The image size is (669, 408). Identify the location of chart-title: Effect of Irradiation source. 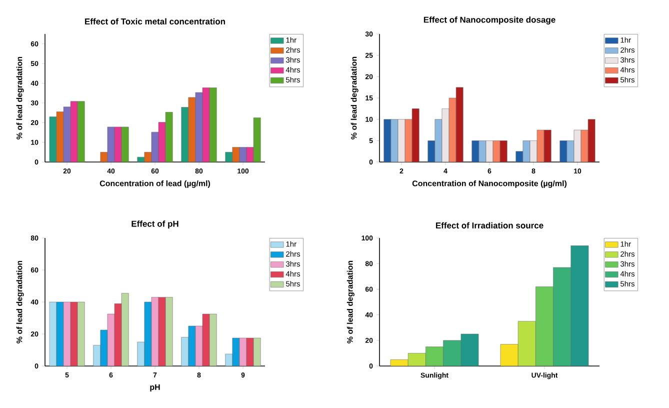
(490, 225).